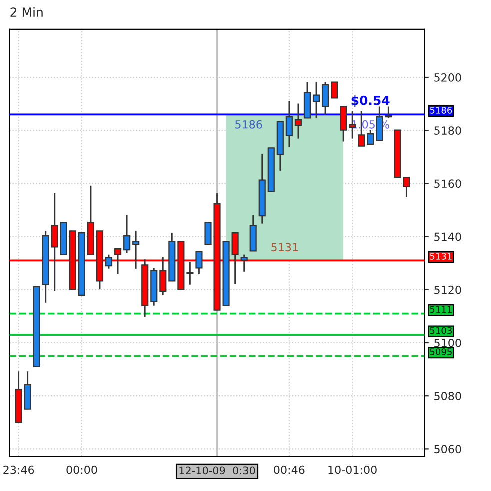  I want to click on ref-line-label: 12-10-09 0:30, so click(218, 470).